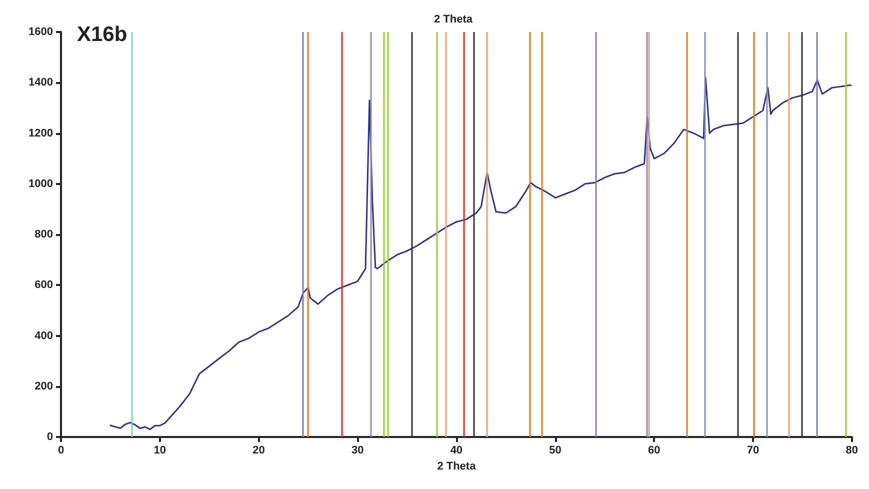 This screenshot has height=489, width=869. What do you see at coordinates (654, 450) in the screenshot?
I see `x-tick-label: 60` at bounding box center [654, 450].